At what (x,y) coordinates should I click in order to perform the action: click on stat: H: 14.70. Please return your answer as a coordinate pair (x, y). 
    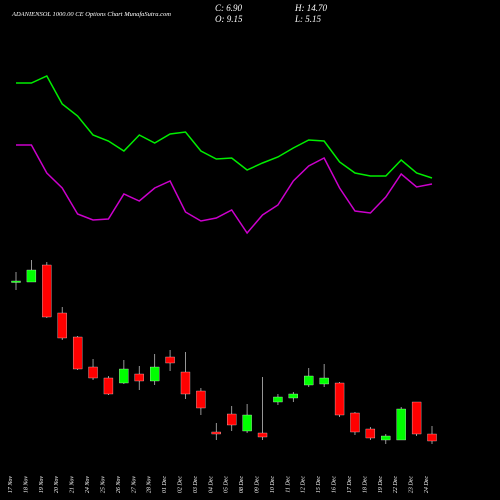
    Looking at the image, I should click on (310, 8).